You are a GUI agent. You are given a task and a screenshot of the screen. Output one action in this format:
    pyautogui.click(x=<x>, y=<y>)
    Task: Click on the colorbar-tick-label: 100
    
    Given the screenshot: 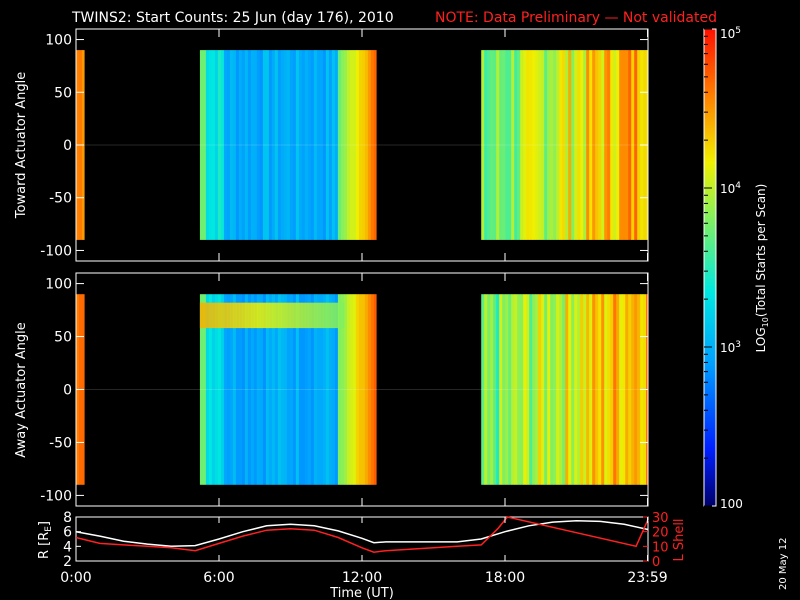 What is the action you would take?
    pyautogui.click(x=731, y=504)
    